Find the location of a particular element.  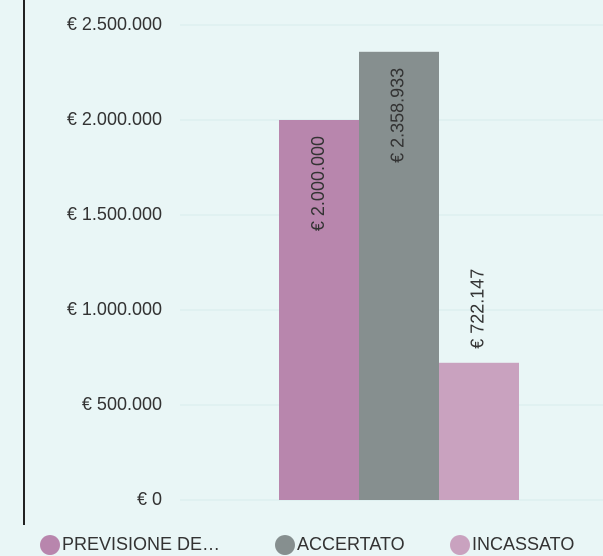

value-label: € 2.358.933 is located at coordinates (398, 115).